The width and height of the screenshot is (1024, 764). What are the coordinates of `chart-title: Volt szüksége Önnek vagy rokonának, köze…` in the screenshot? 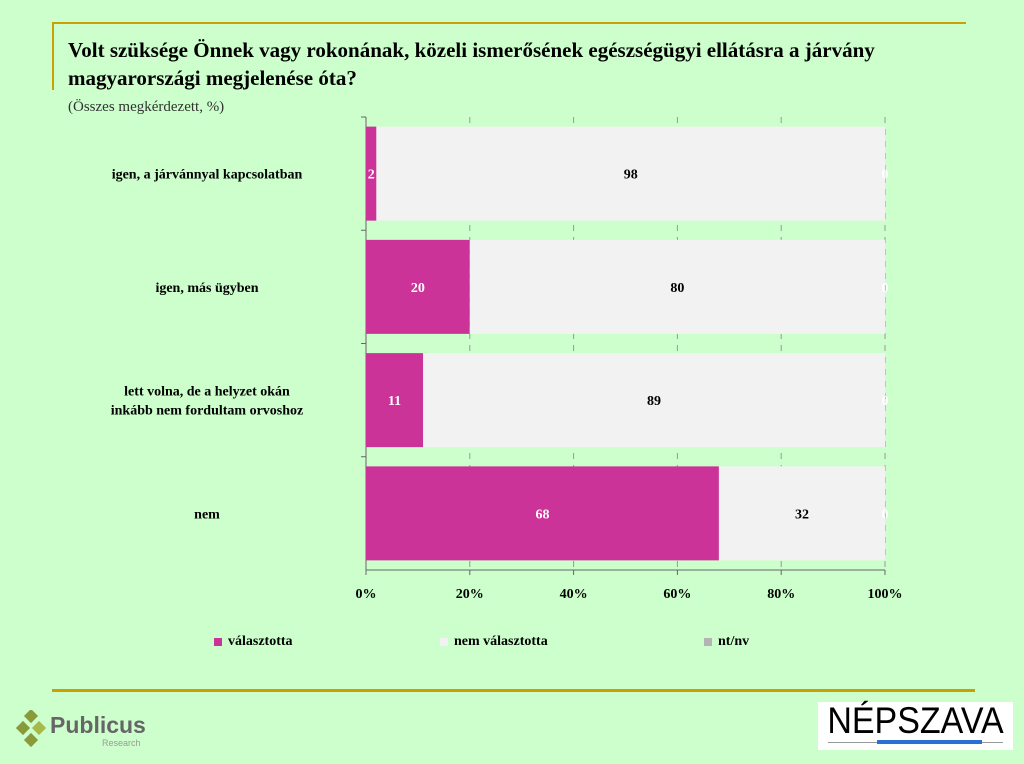 It's located at (471, 64).